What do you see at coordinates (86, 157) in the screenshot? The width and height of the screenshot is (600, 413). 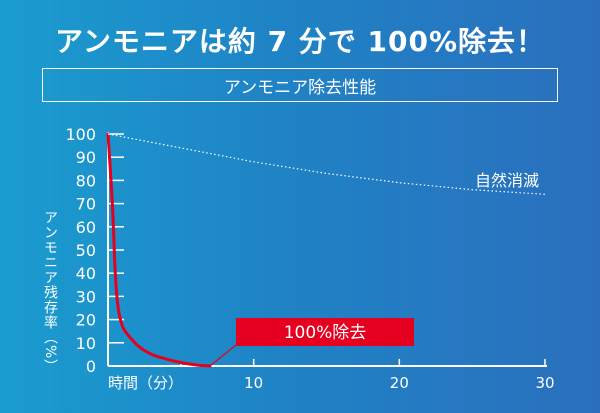 I see `y-tick-label: 90` at bounding box center [86, 157].